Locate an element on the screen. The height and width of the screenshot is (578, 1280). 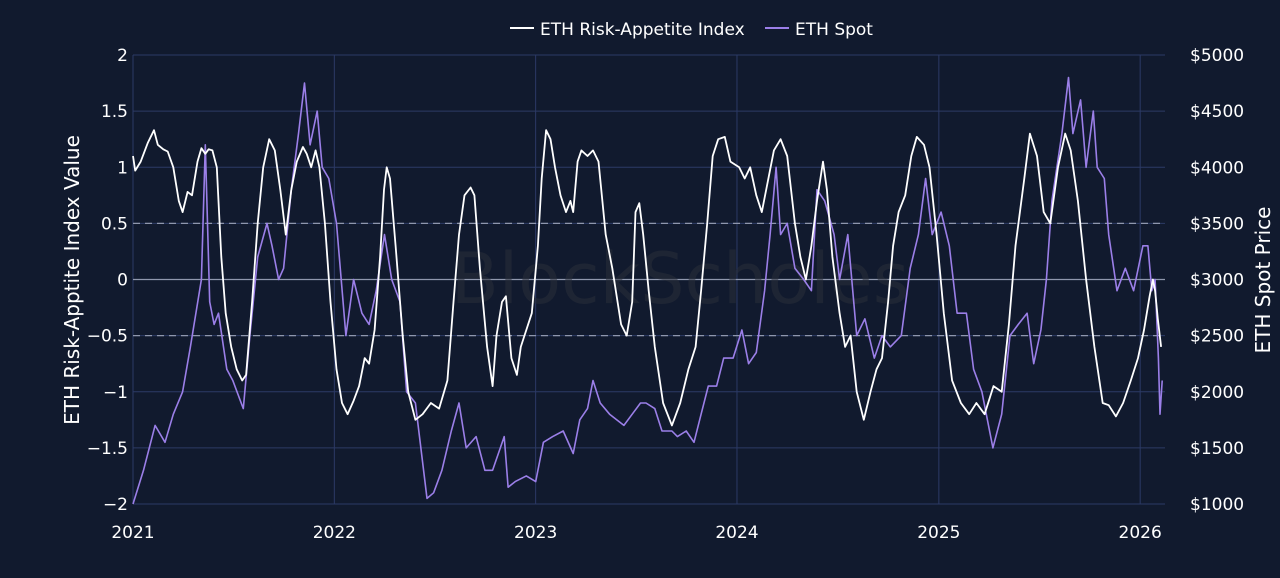
y-right-tick-label: $4000 is located at coordinates (1217, 168).